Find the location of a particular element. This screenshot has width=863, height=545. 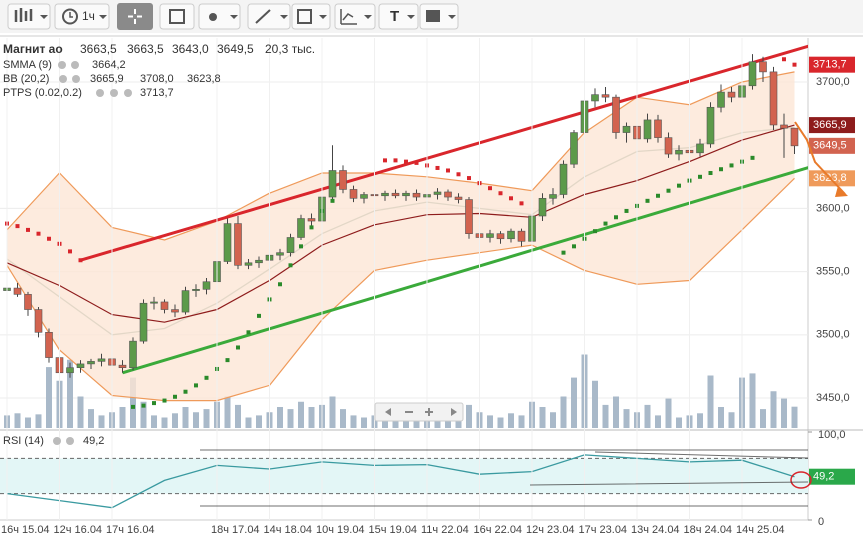

x-tick-label: 17ч 16.04 is located at coordinates (130, 530).